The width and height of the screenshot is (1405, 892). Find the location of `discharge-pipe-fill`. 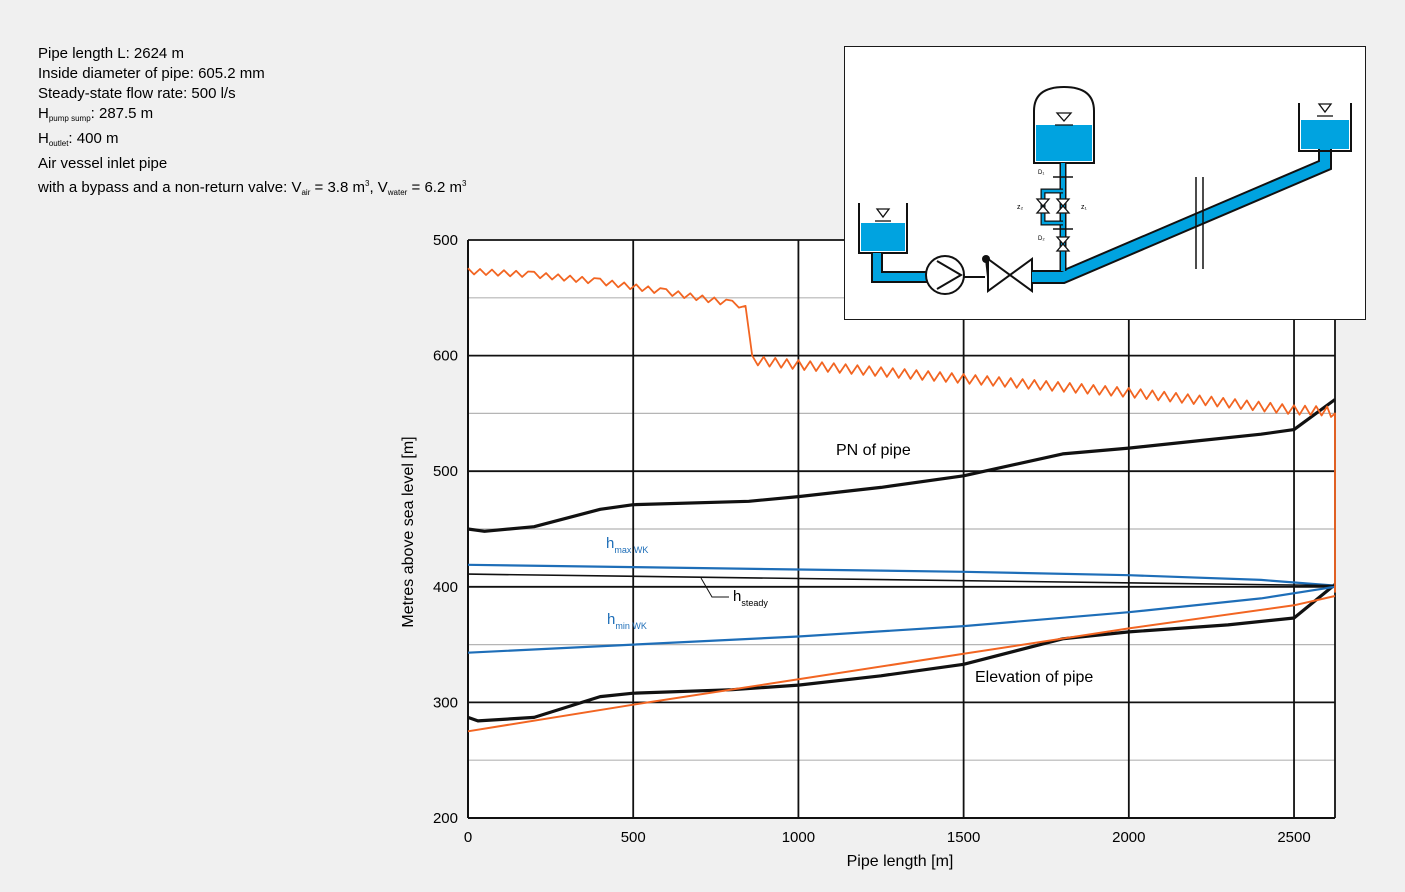

discharge-pipe-fill is located at coordinates (1181, 215).